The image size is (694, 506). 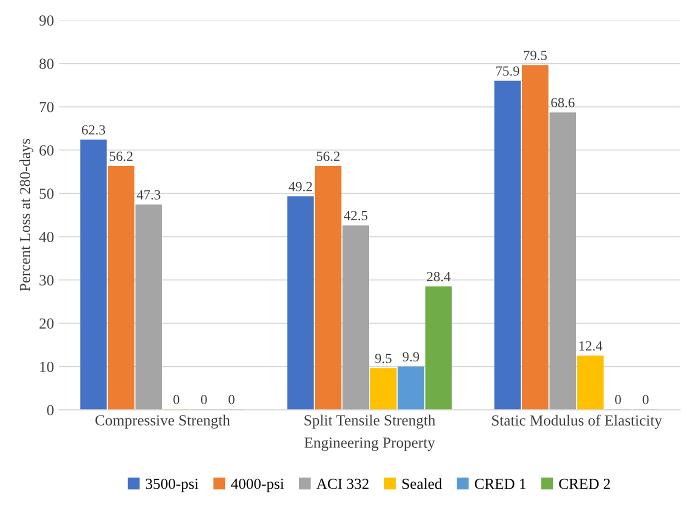 What do you see at coordinates (50, 410) in the screenshot?
I see `y-tick-label: 0` at bounding box center [50, 410].